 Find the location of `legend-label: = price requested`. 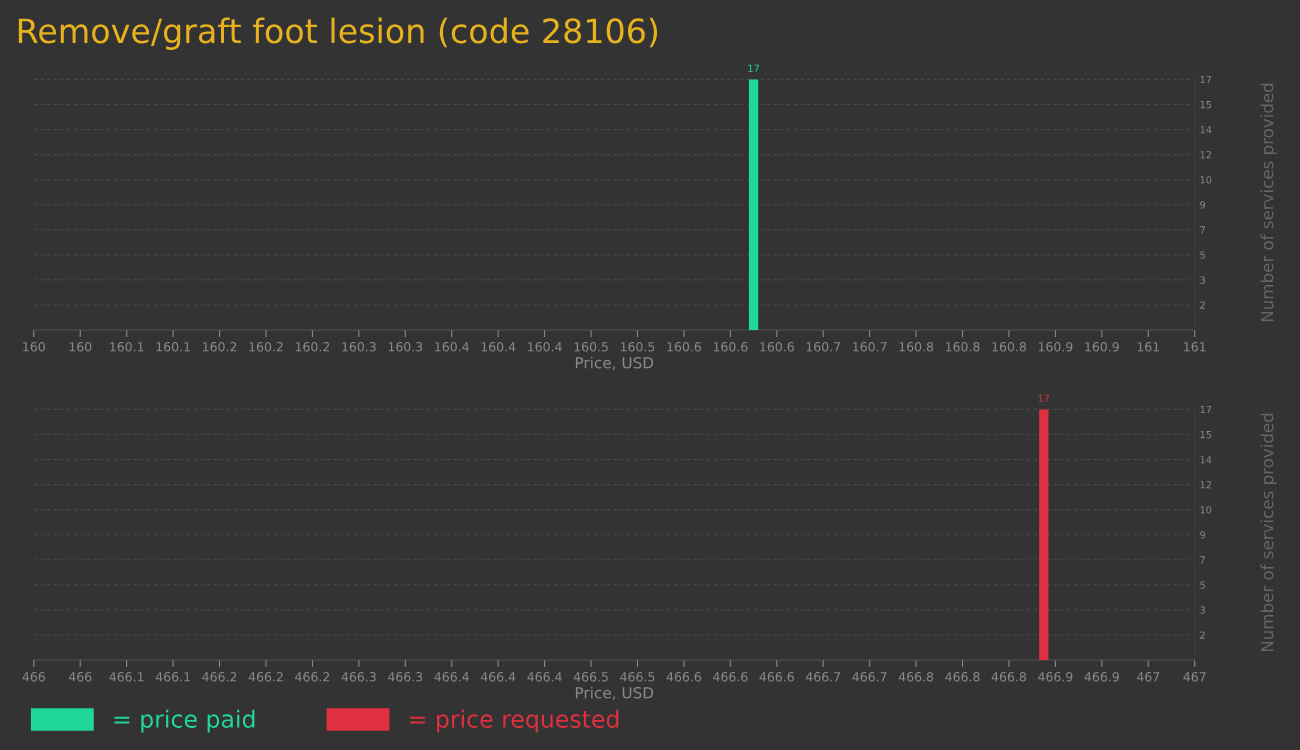

legend-label: = price requested is located at coordinates (514, 721).